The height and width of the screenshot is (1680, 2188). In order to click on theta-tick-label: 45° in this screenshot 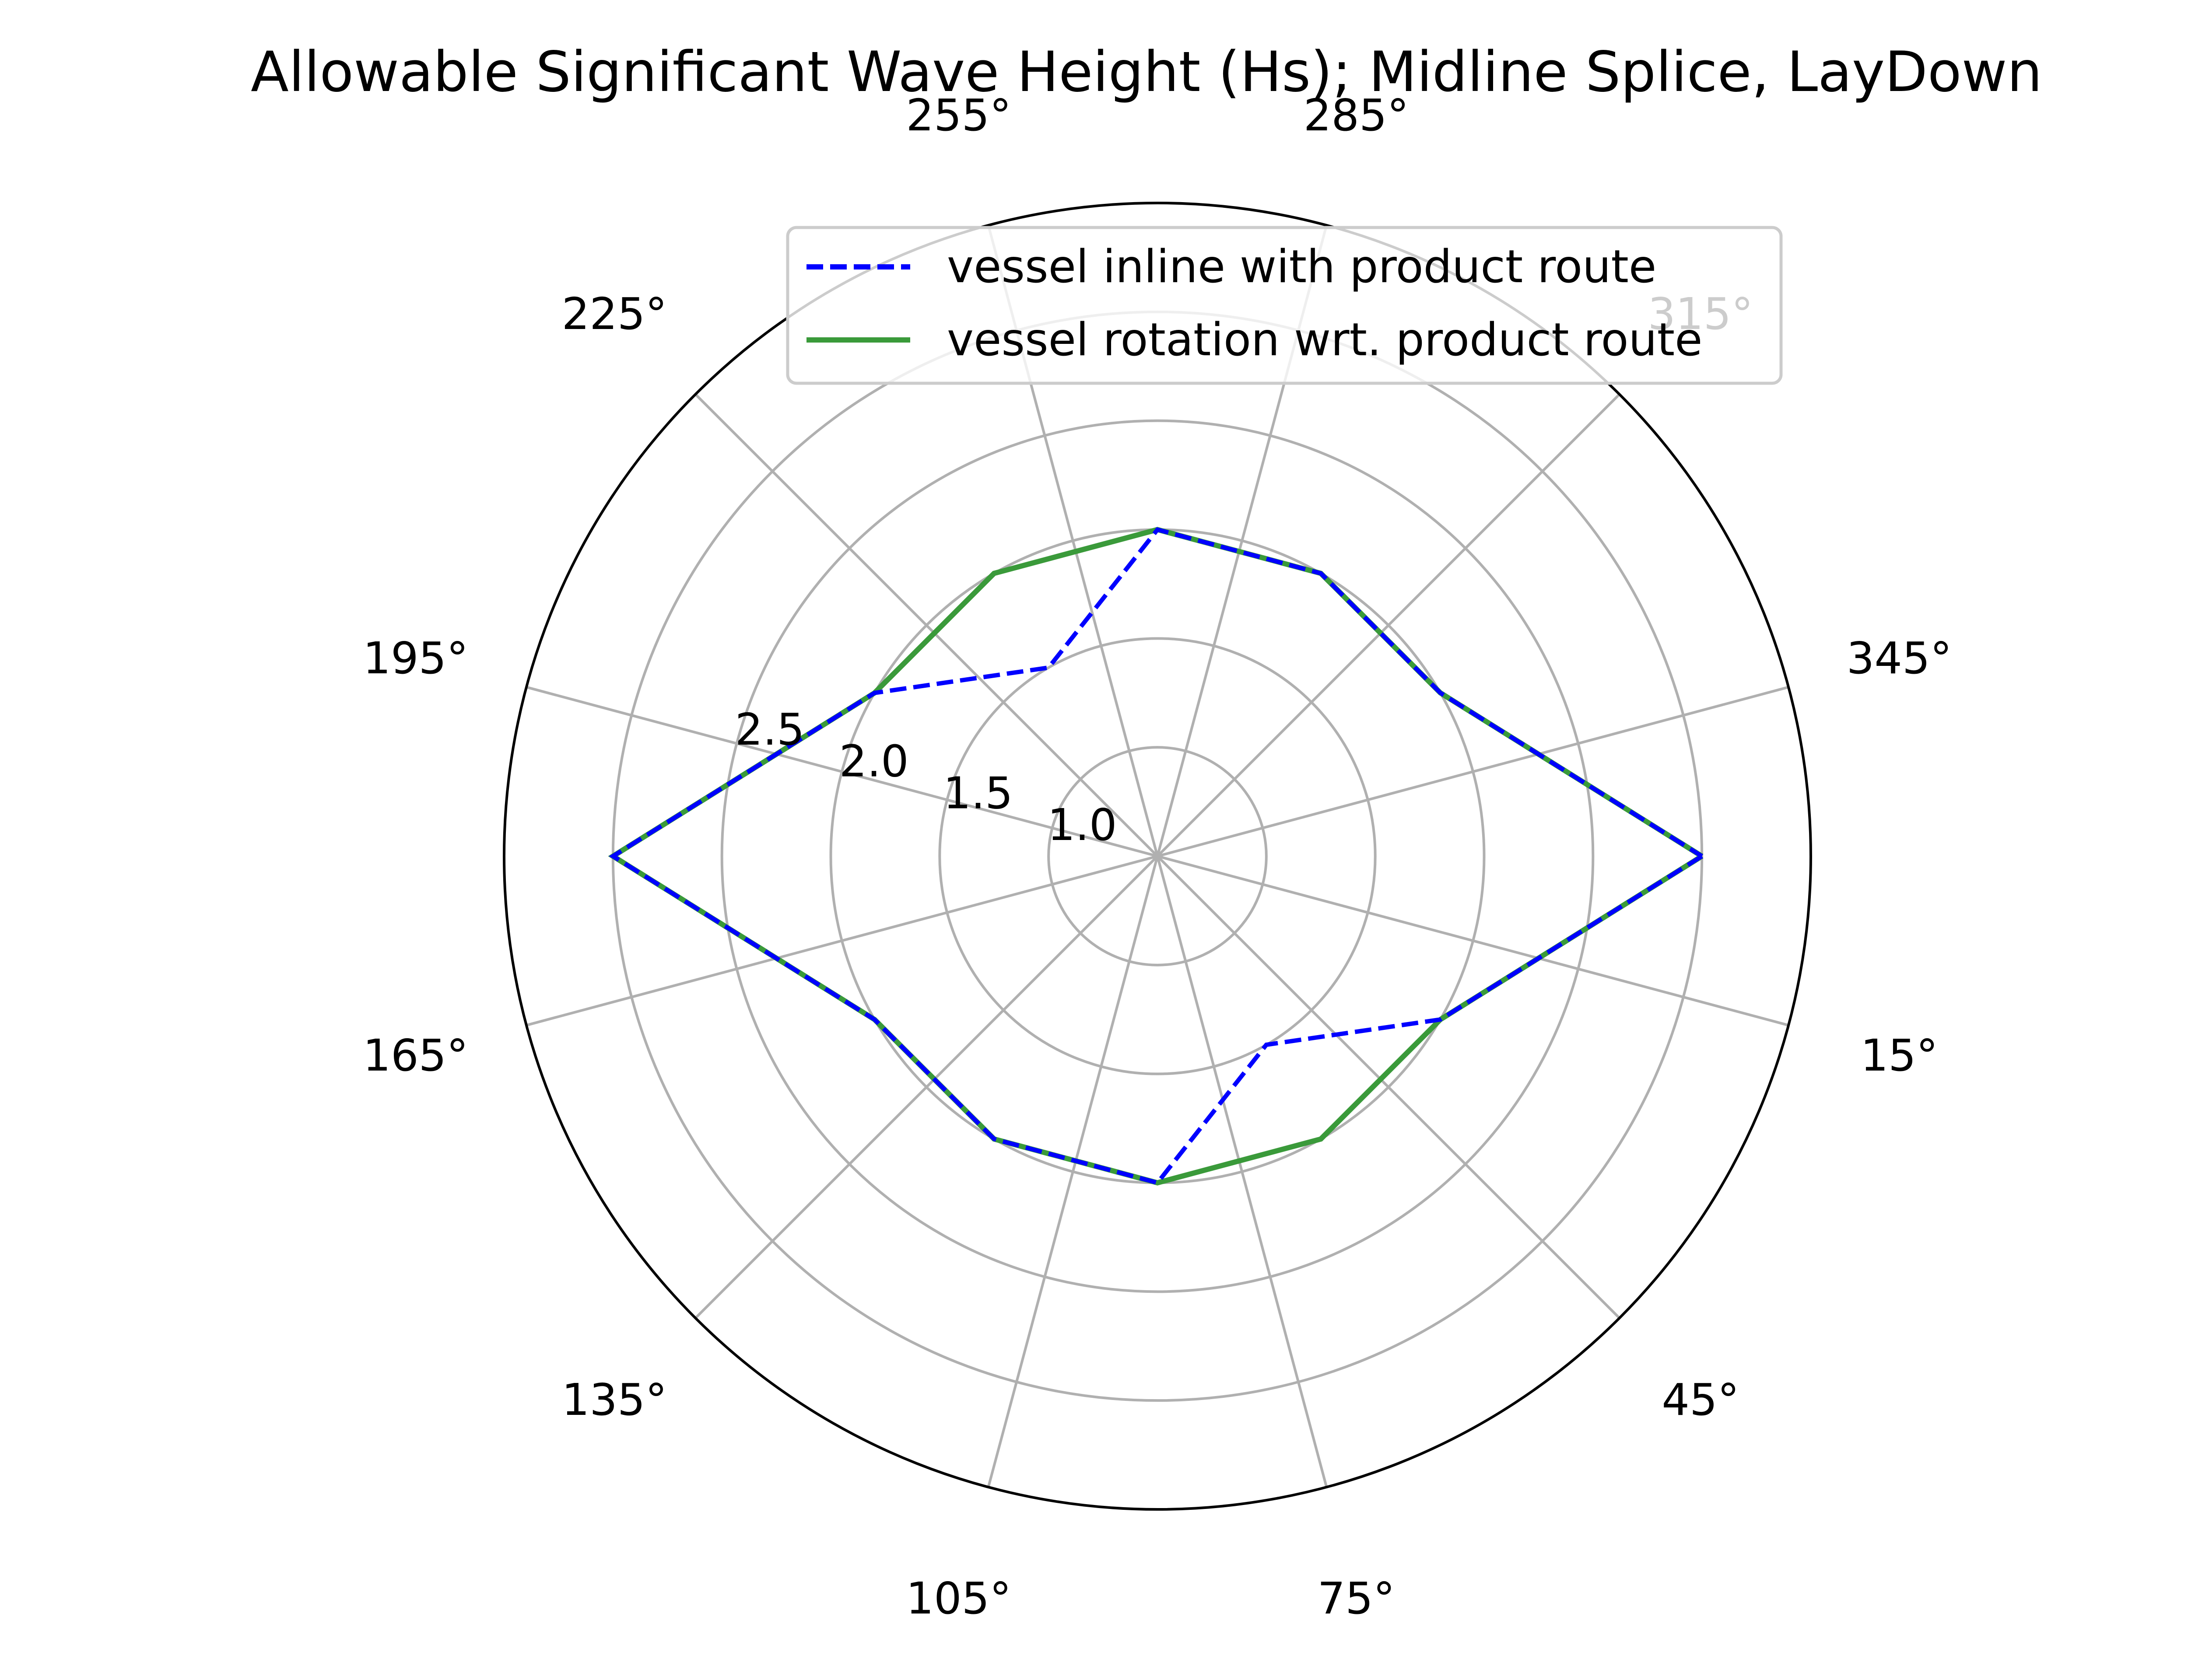, I will do `click(1701, 1399)`.